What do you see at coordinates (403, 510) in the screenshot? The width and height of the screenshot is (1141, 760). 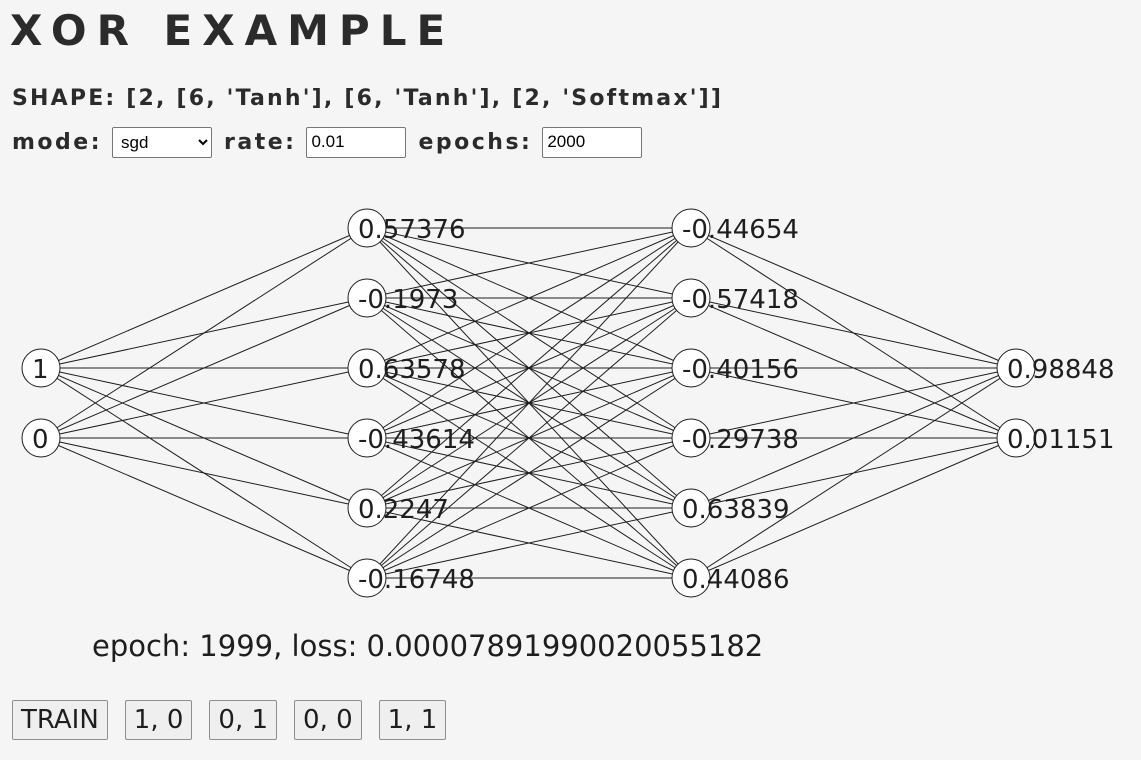 I see `neuron-value: 0.2247` at bounding box center [403, 510].